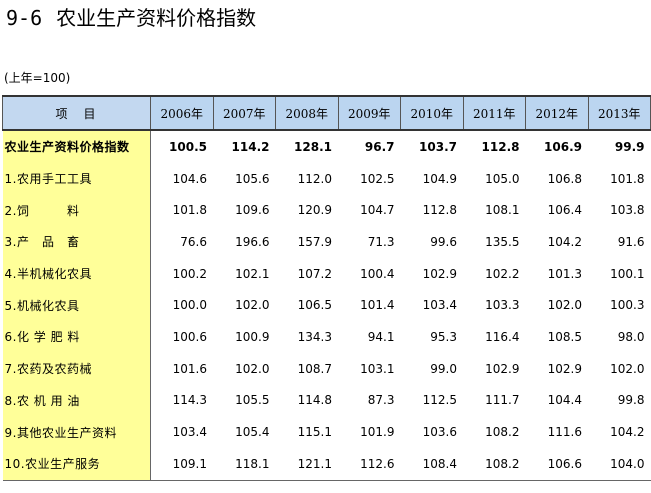  Describe the element at coordinates (563, 146) in the screenshot. I see `cell-value: 106.9` at that location.